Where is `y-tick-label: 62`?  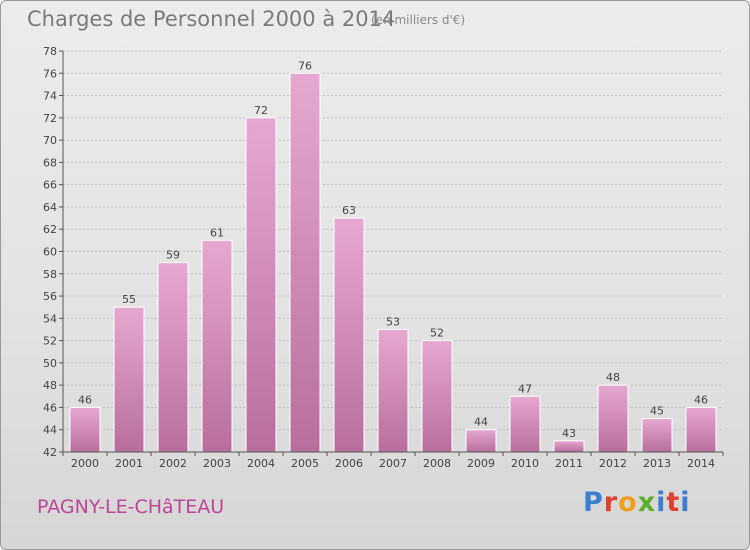 y-tick-label: 62 is located at coordinates (50, 229).